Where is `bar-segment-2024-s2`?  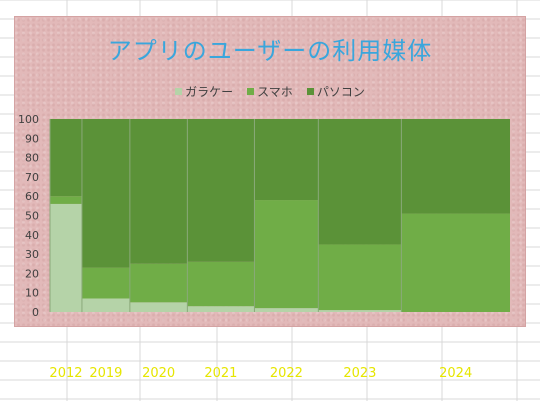
bar-segment-2024-s2 is located at coordinates (455, 166).